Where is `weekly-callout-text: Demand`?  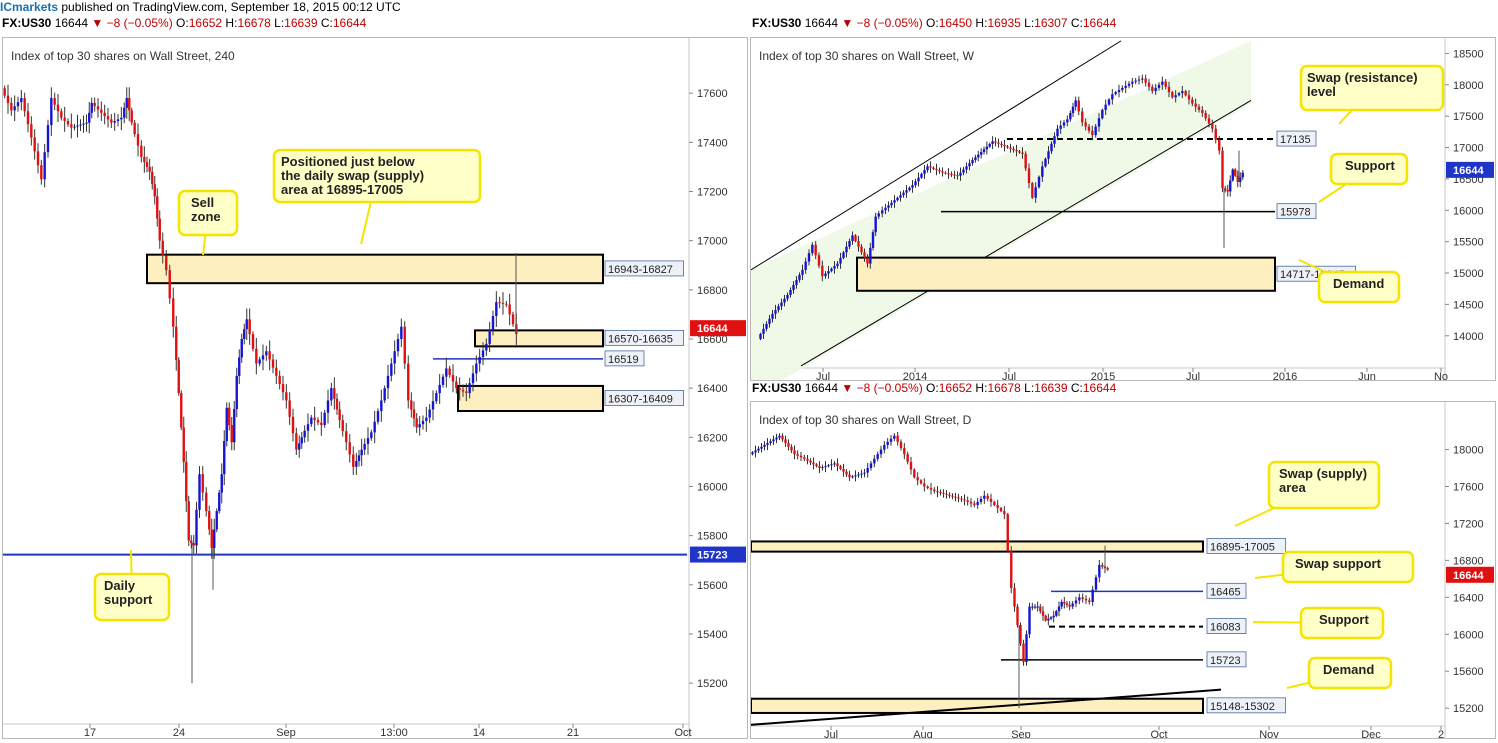 weekly-callout-text: Demand is located at coordinates (1358, 283).